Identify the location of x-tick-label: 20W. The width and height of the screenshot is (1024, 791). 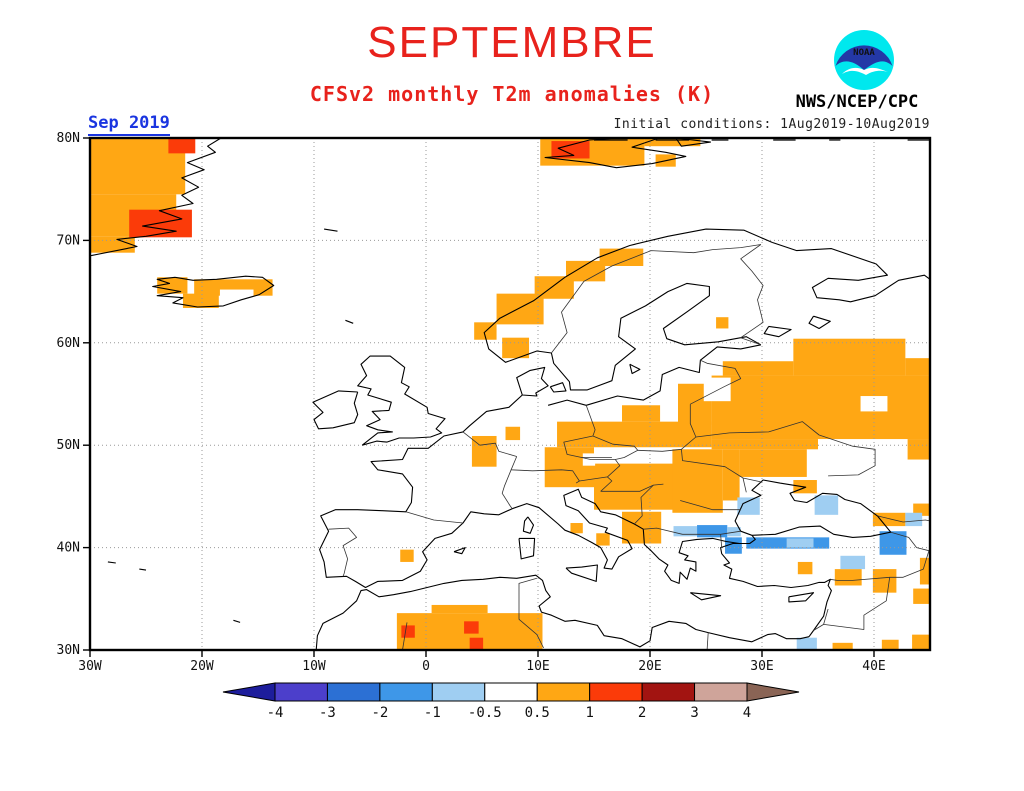
(202, 666).